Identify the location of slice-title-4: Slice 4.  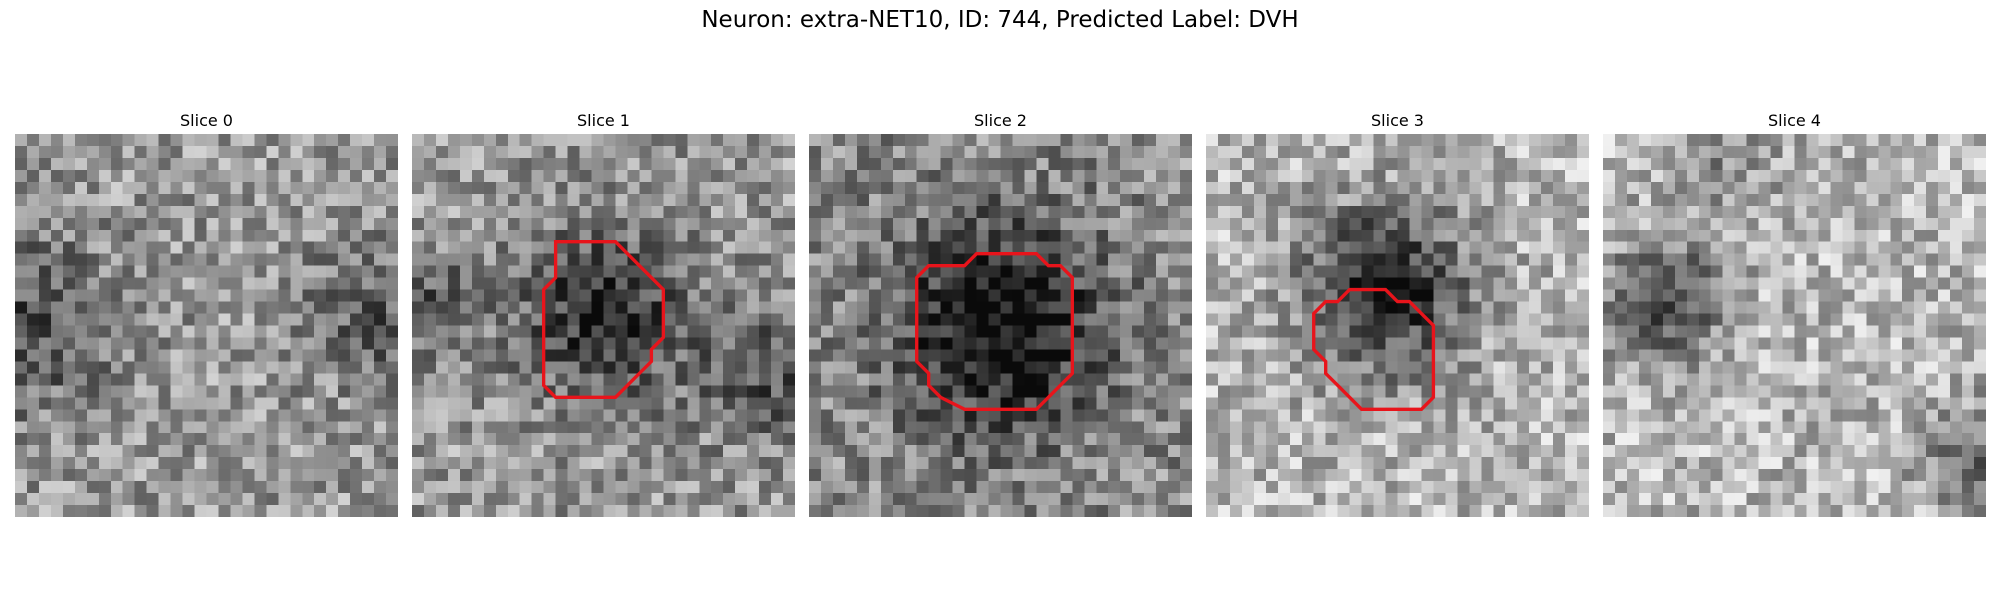
(1794, 120).